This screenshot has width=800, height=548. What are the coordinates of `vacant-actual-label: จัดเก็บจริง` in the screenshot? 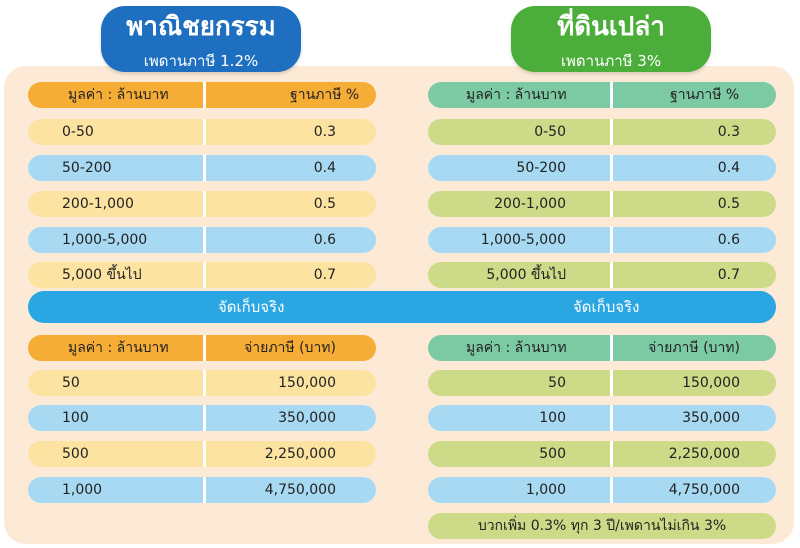 It's located at (606, 307).